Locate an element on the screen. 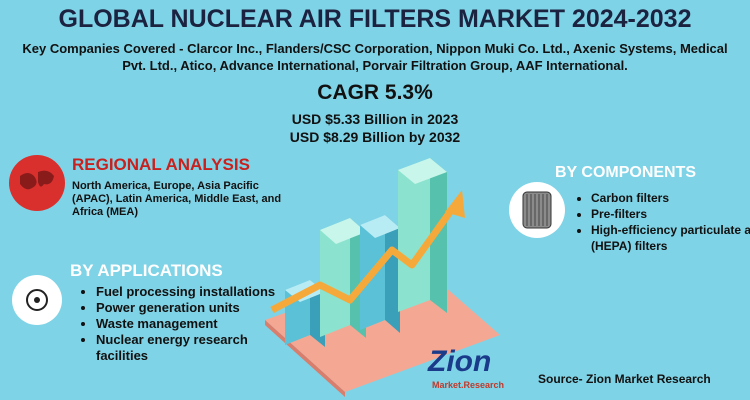 The width and height of the screenshot is (750, 400). cagr: CAGR 5.3% is located at coordinates (375, 92).